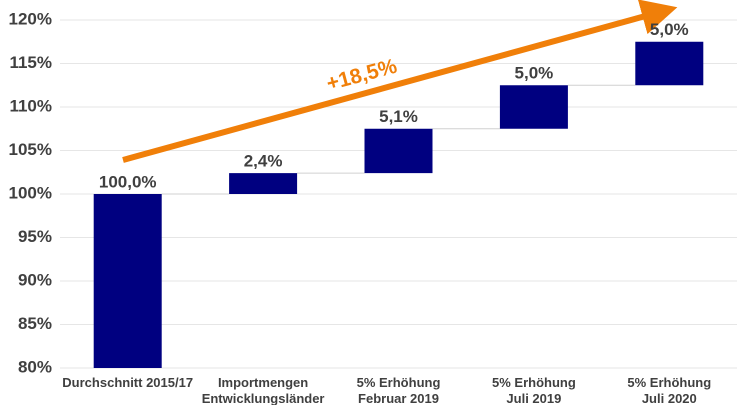  I want to click on x-tick-line: Juli 2020, so click(669, 398).